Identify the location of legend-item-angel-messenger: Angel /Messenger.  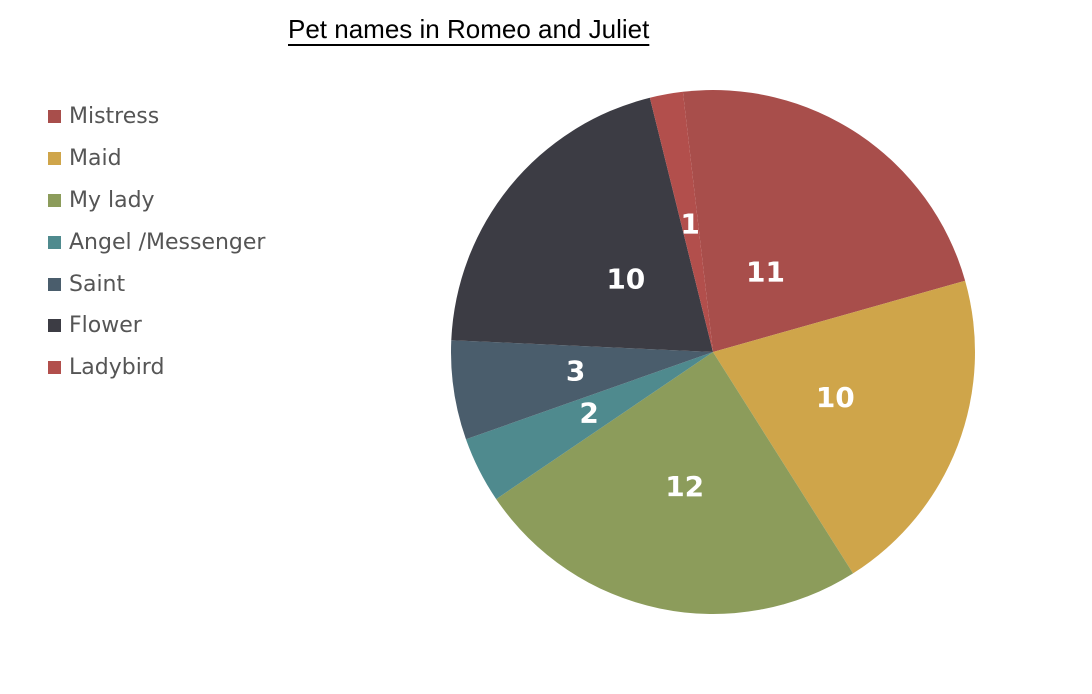
(156, 242).